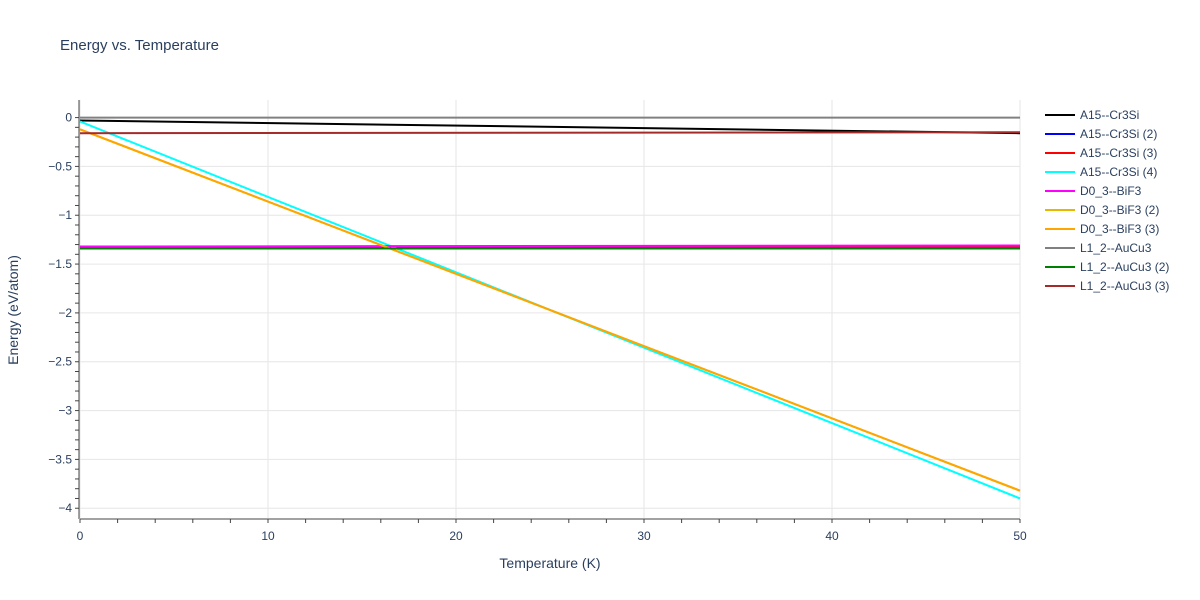  I want to click on x-tick-label: 50, so click(1020, 536).